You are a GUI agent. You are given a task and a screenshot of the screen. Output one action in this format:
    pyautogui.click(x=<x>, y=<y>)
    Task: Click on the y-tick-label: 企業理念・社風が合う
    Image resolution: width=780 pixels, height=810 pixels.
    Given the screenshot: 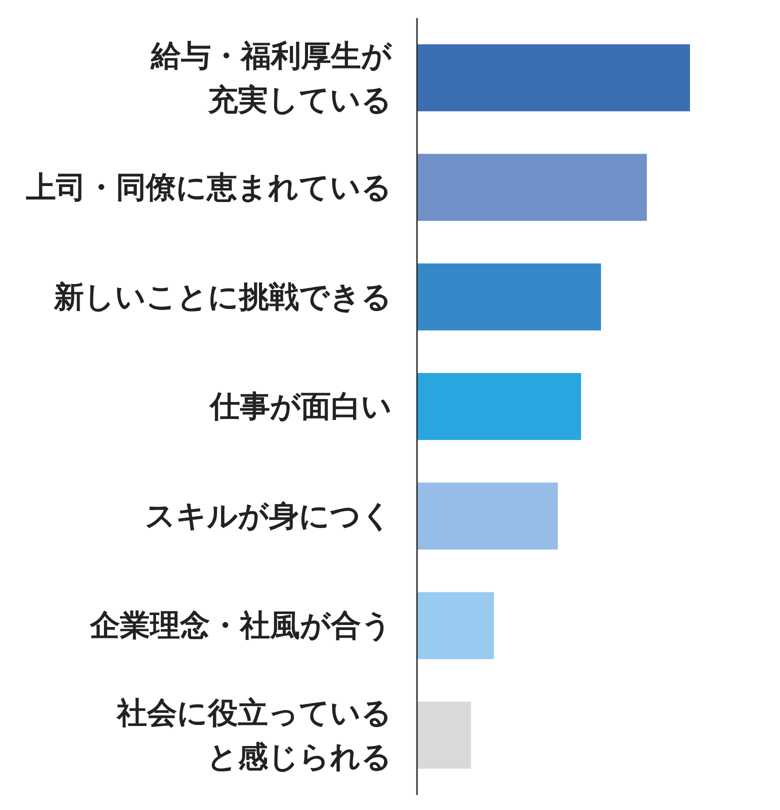 What is the action you would take?
    pyautogui.click(x=240, y=626)
    